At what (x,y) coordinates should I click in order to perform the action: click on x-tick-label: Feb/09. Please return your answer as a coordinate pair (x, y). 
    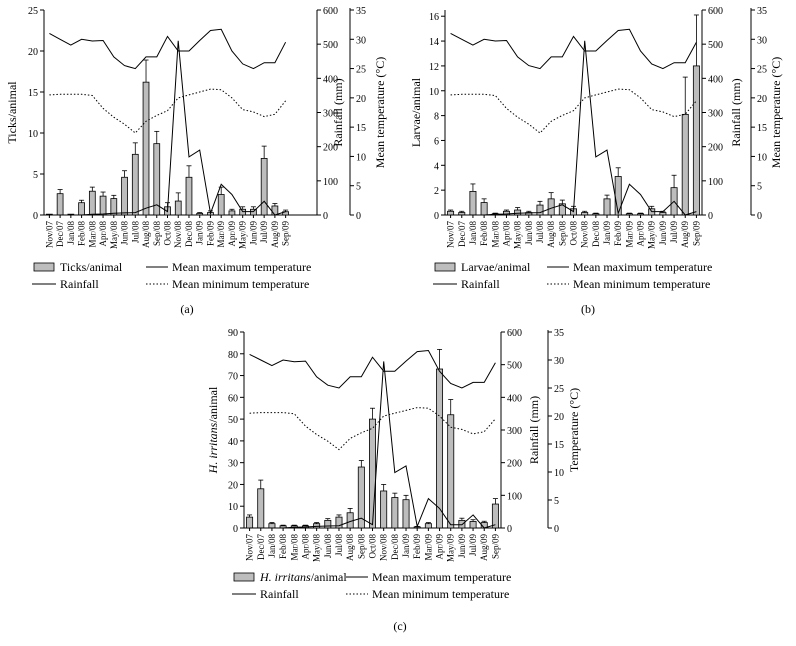
    Looking at the image, I should click on (618, 234).